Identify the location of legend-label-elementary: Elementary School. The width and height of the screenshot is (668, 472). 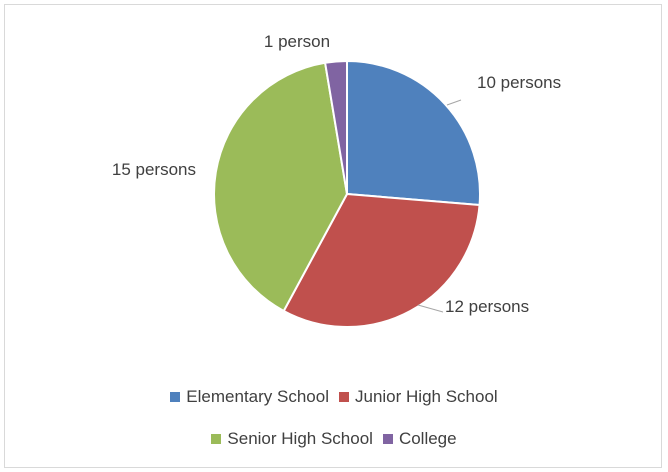
(257, 396).